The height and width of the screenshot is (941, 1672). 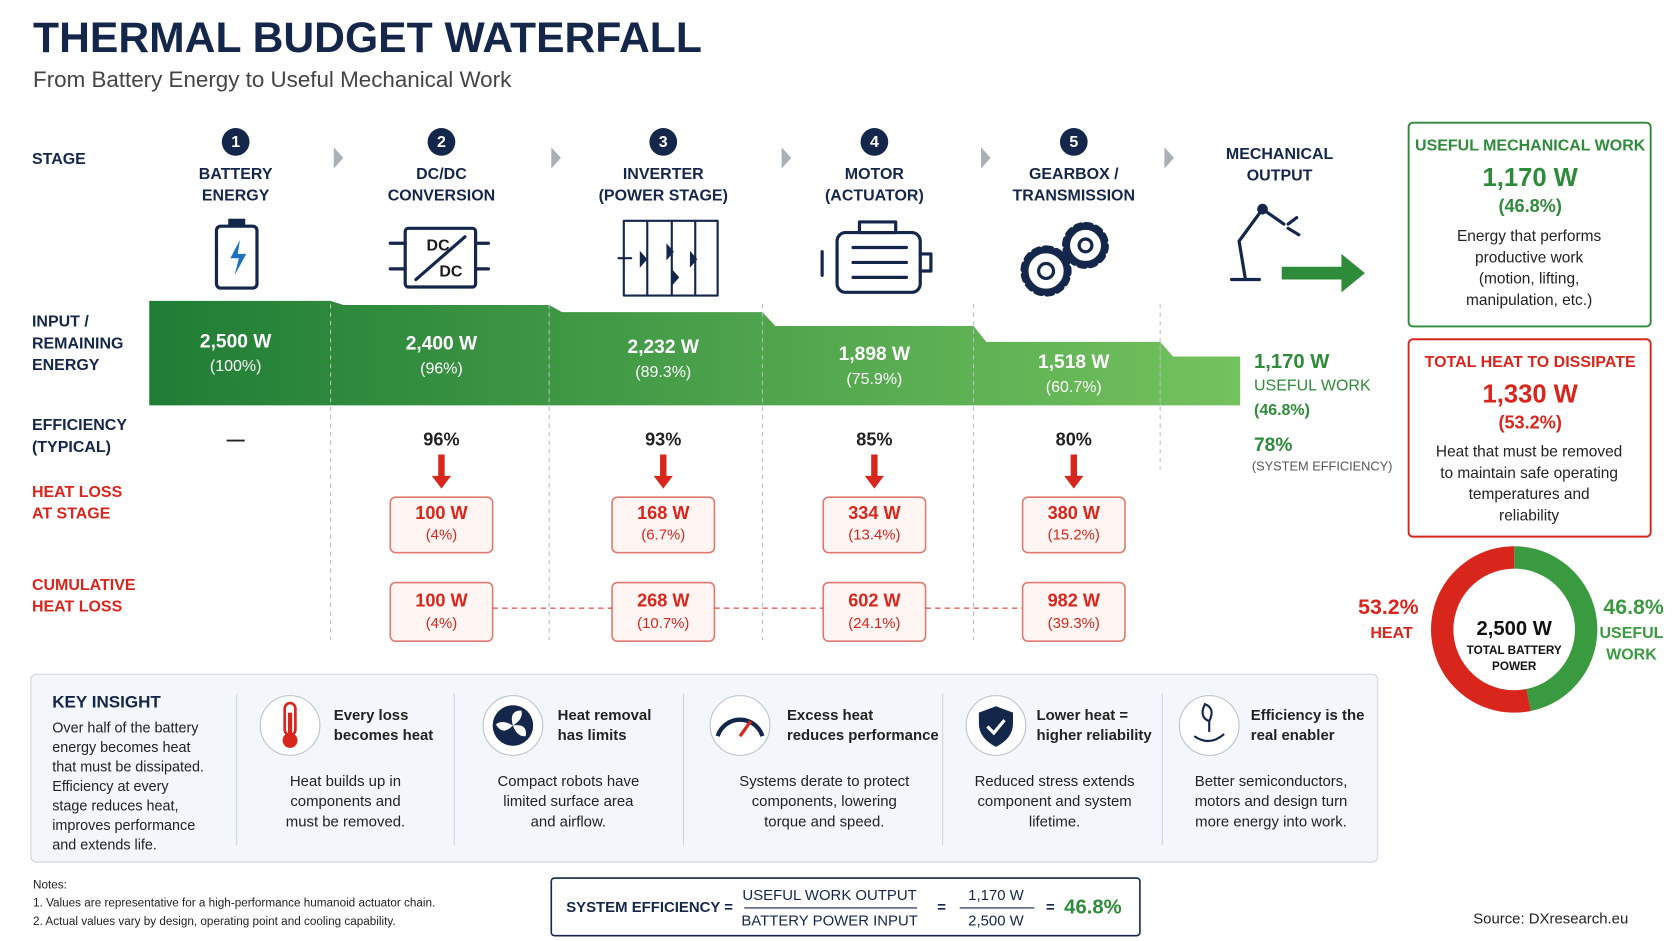 I want to click on cumulative-share-label: (39.3%), so click(x=1074, y=623).